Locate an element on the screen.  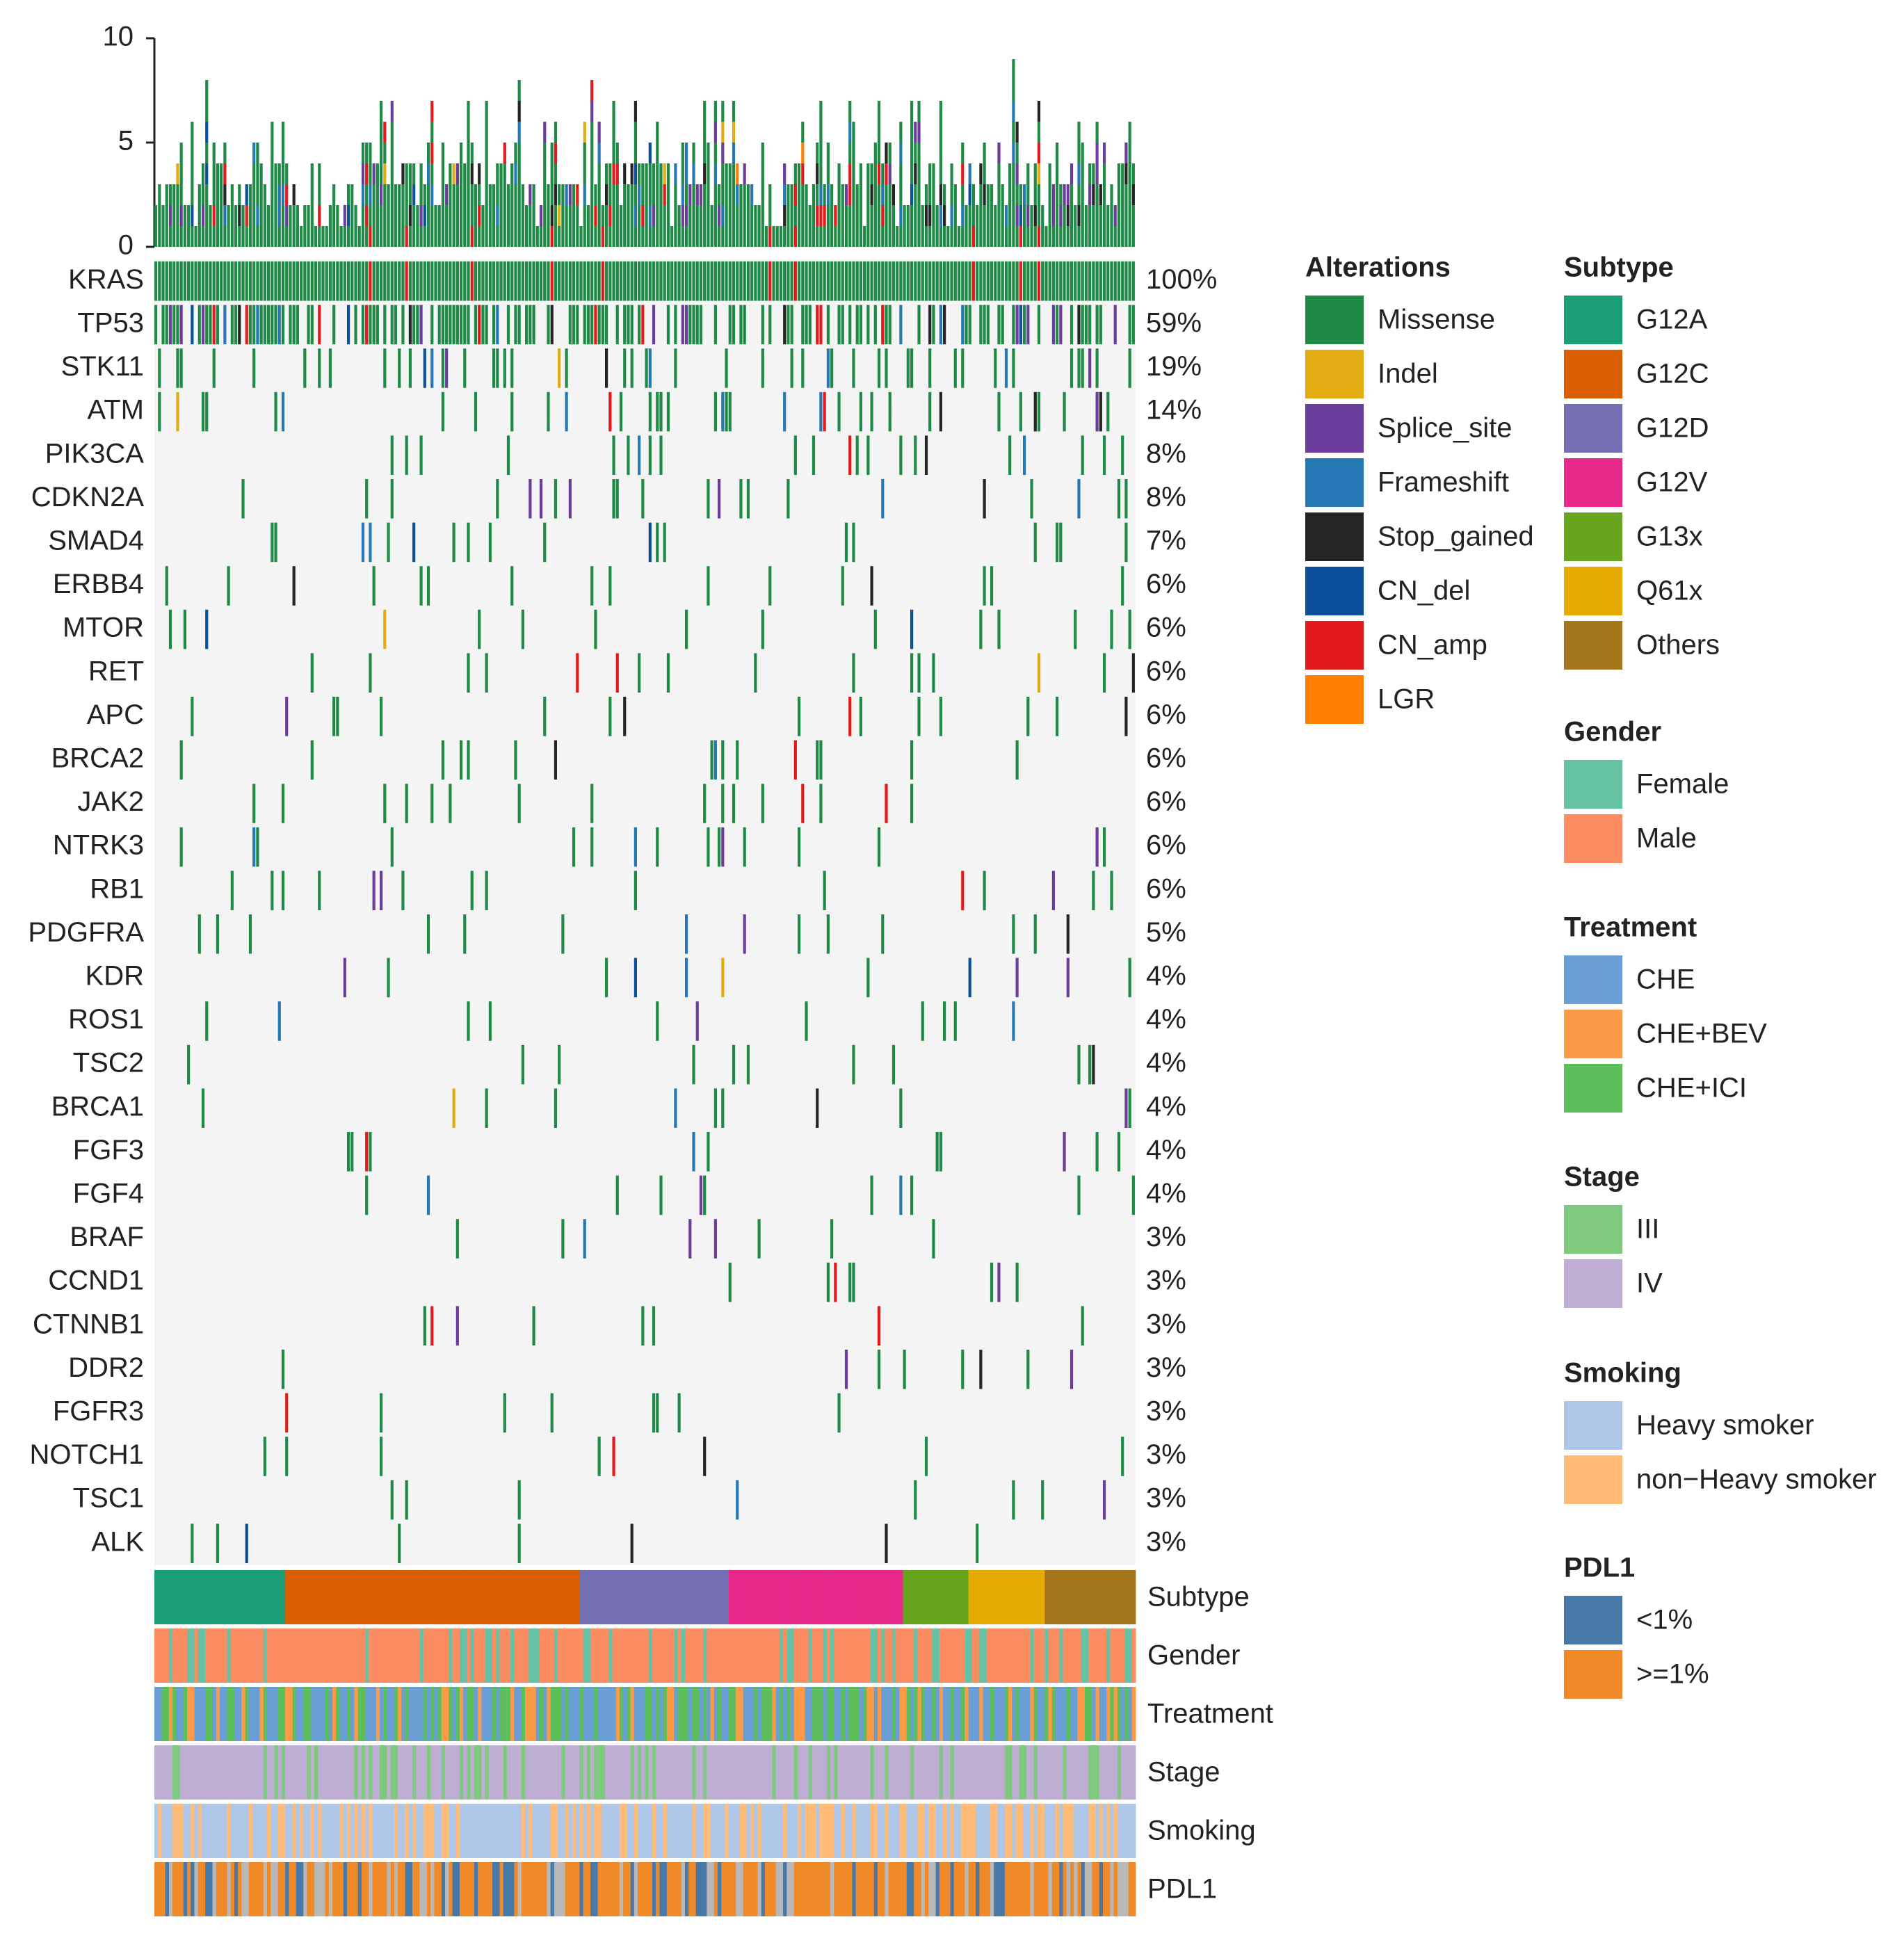
mutation-cell-apc is located at coordinates (1126, 716).